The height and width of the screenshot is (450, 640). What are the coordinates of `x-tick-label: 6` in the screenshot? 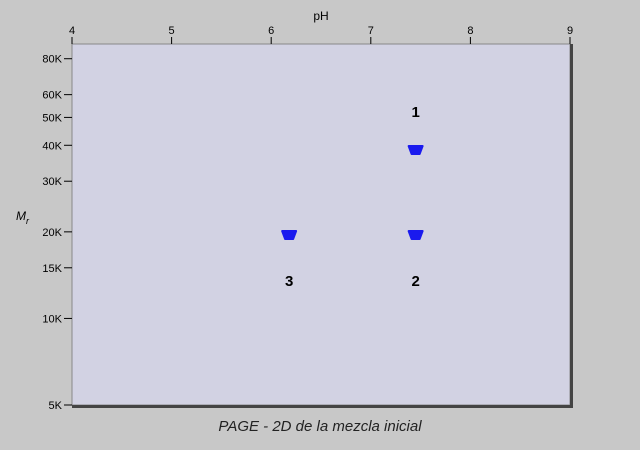 It's located at (271, 31).